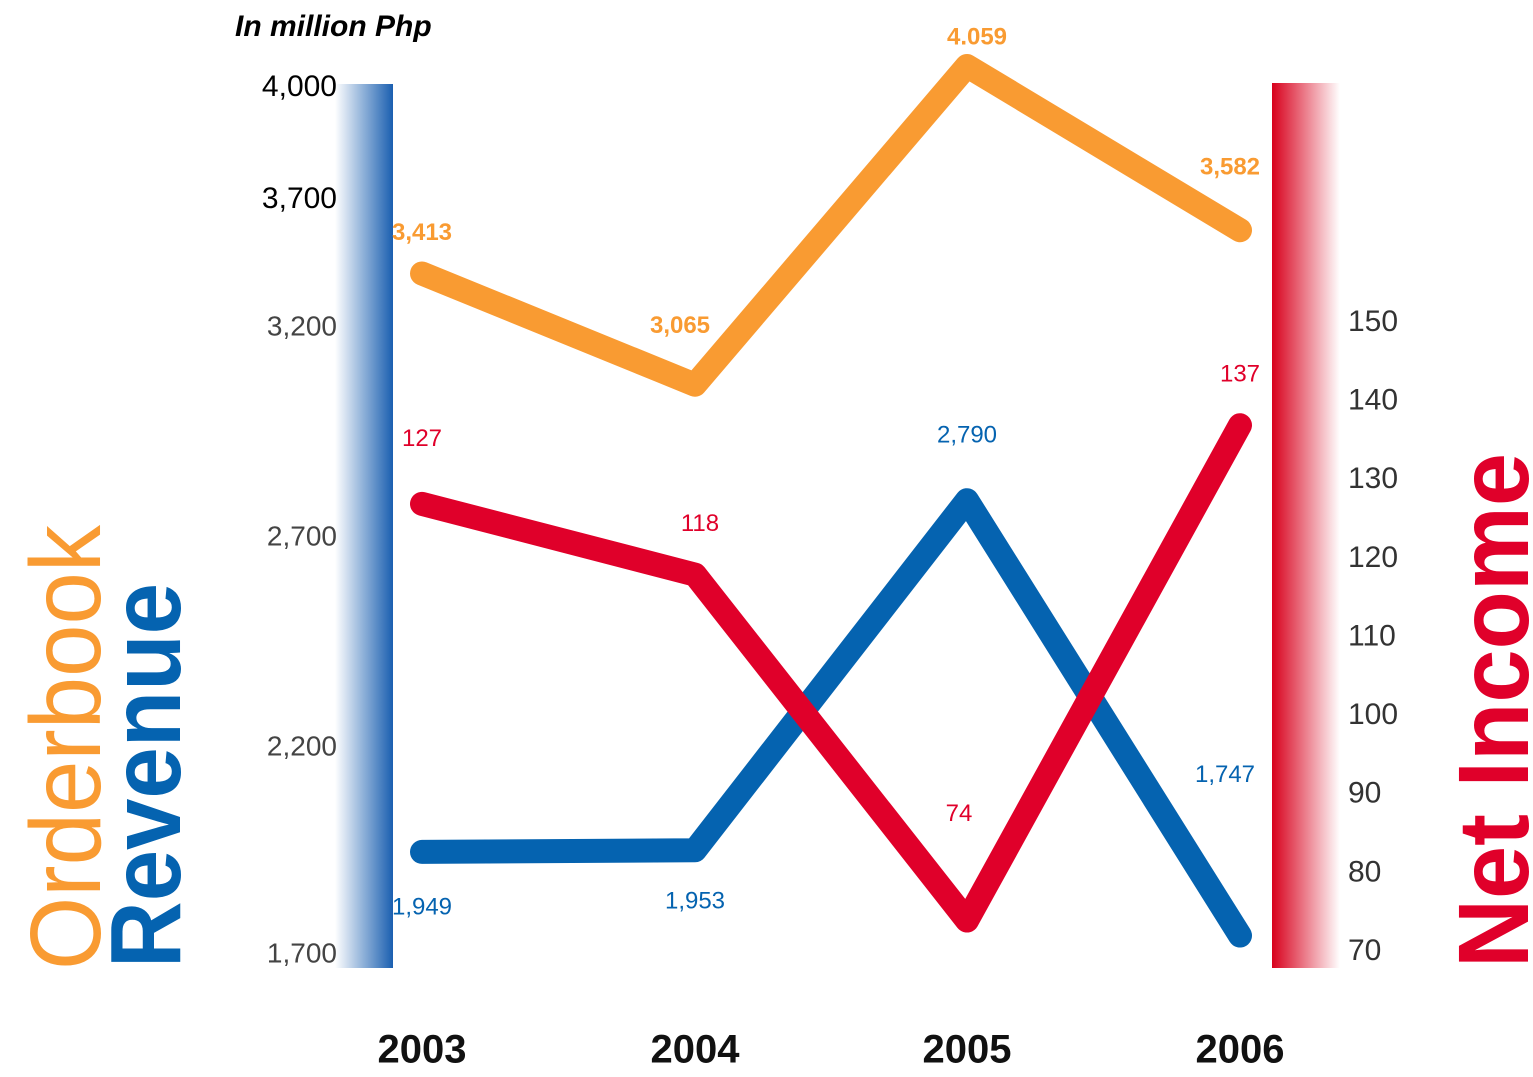 This screenshot has height=1077, width=1533. Describe the element at coordinates (333, 26) in the screenshot. I see `subtitle: In million Php` at that location.